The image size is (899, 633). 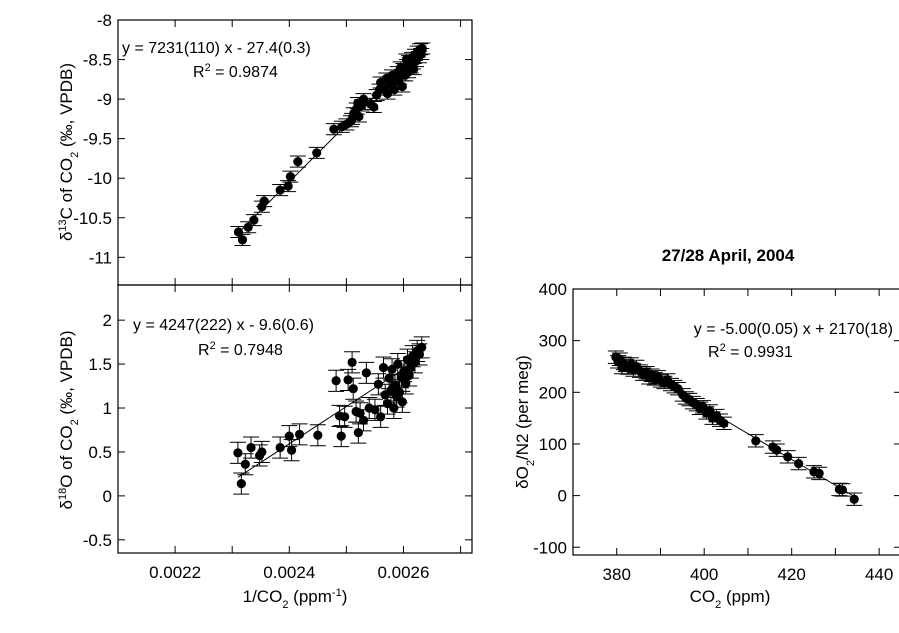 What do you see at coordinates (730, 599) in the screenshot?
I see `x-axis-label-o2n2: CO2 (ppm)` at bounding box center [730, 599].